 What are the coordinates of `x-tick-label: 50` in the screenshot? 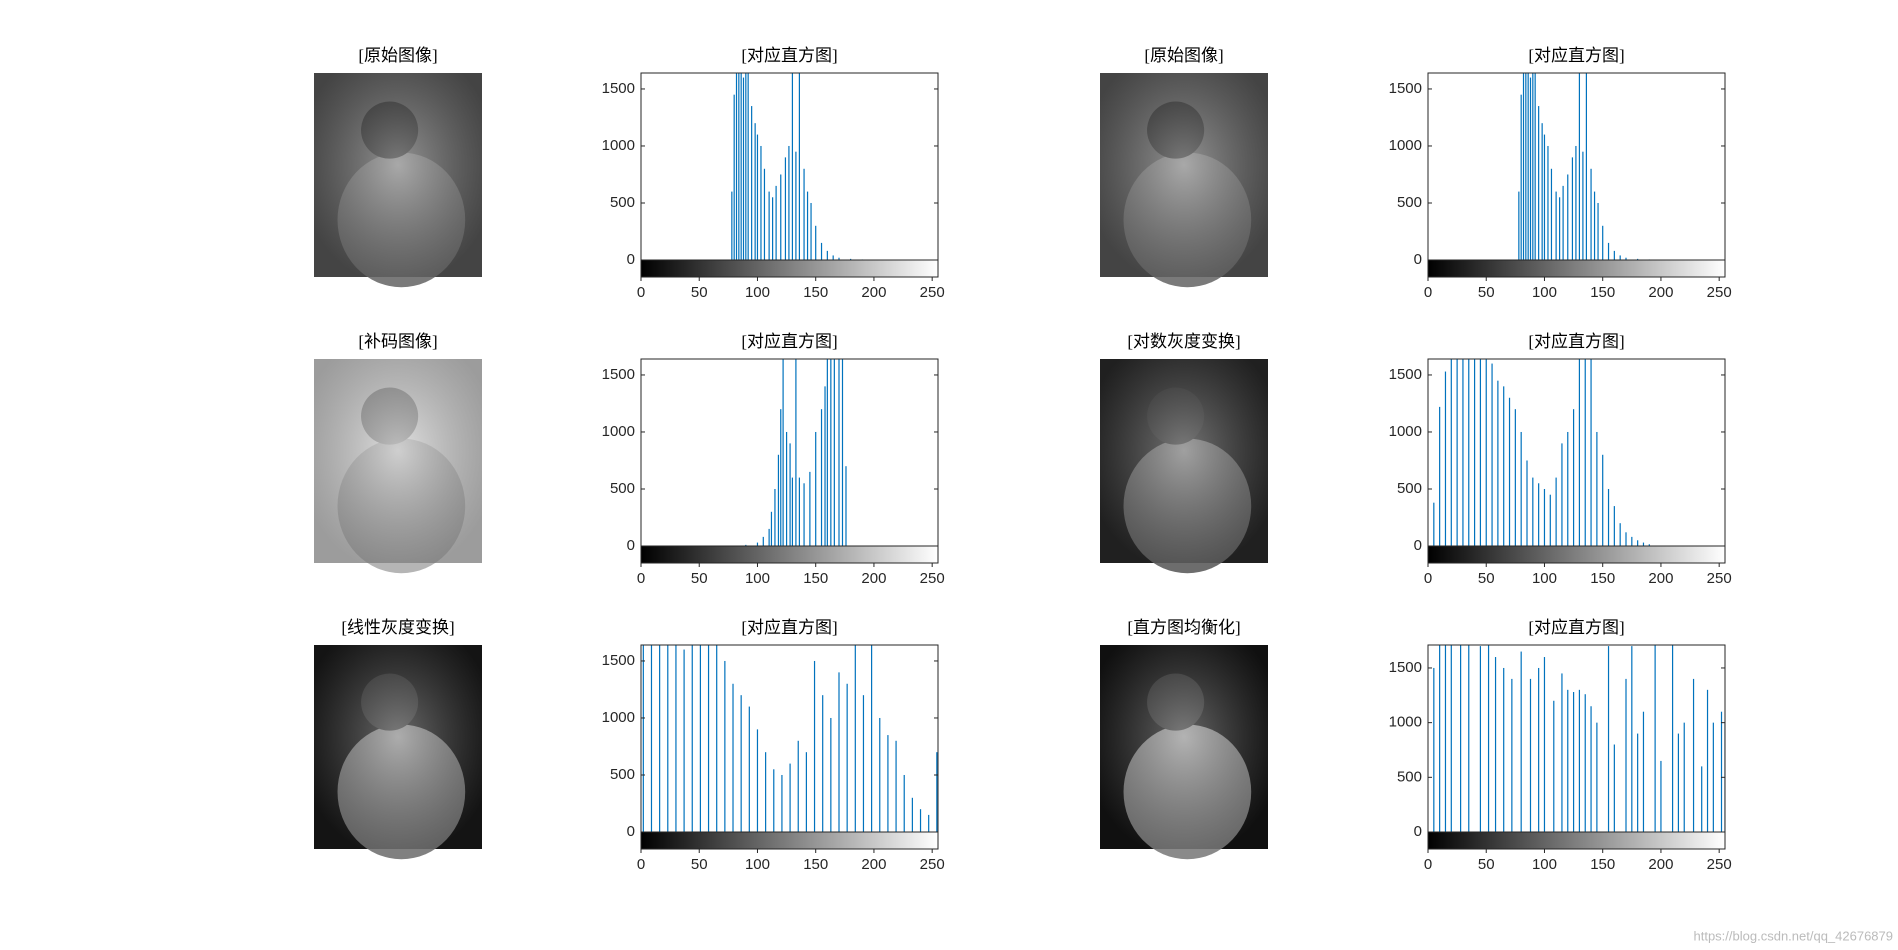 It's located at (1486, 578).